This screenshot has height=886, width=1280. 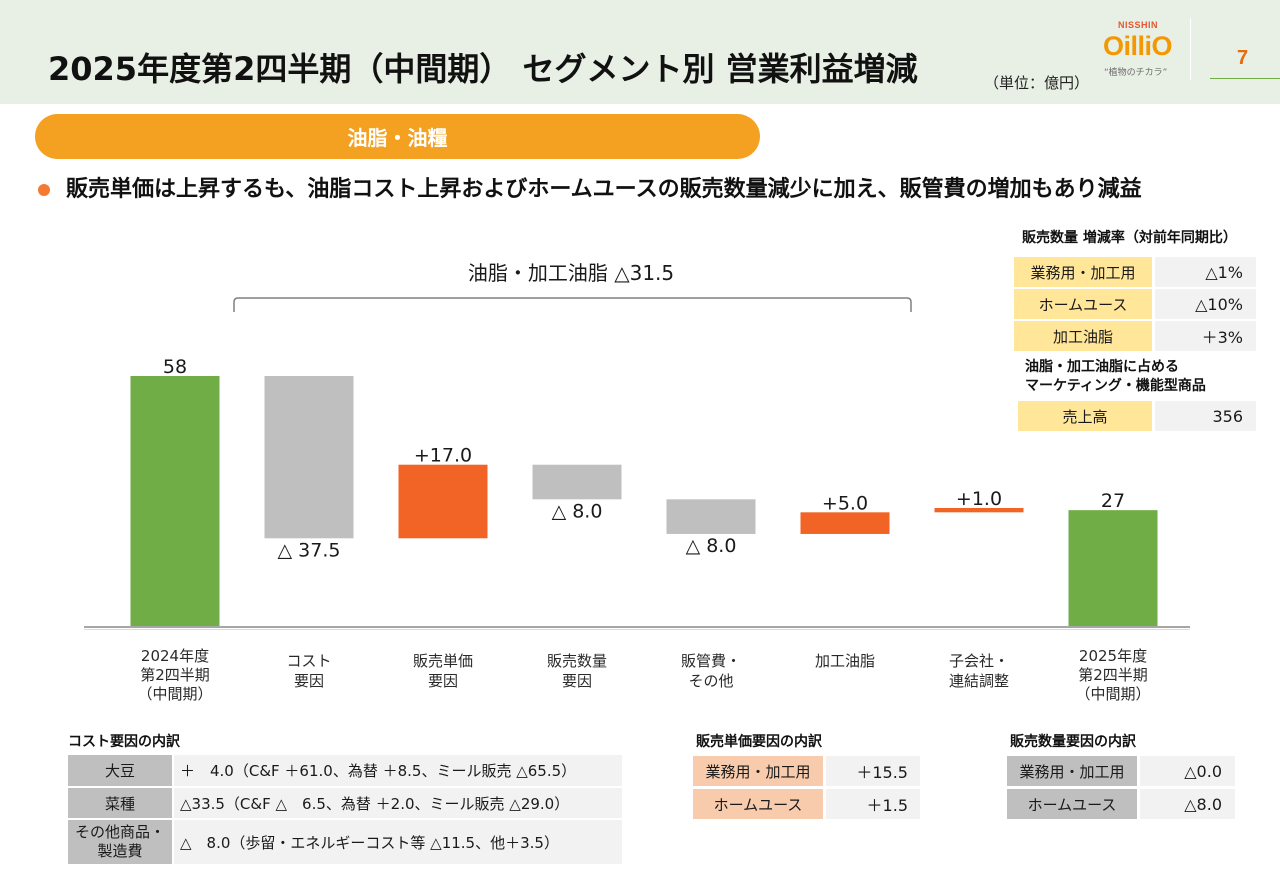 What do you see at coordinates (711, 671) in the screenshot?
I see `category-label-sga-other: 販管費・その他` at bounding box center [711, 671].